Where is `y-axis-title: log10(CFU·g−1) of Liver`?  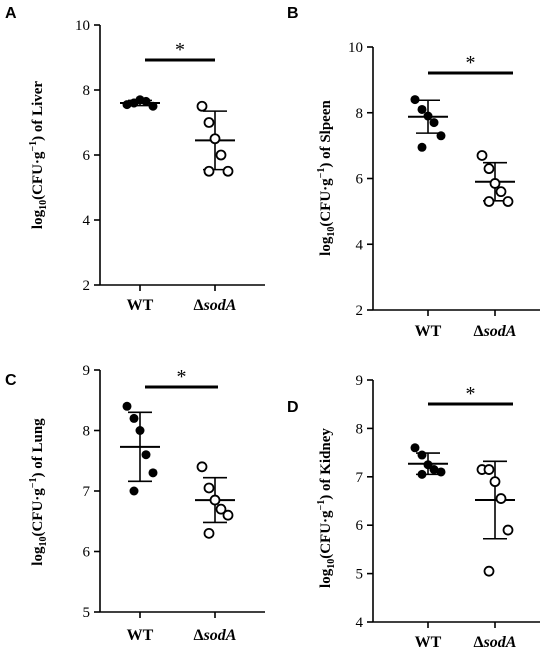
y-axis-title: log10(CFU·g−1) of Liver is located at coordinates (38, 155).